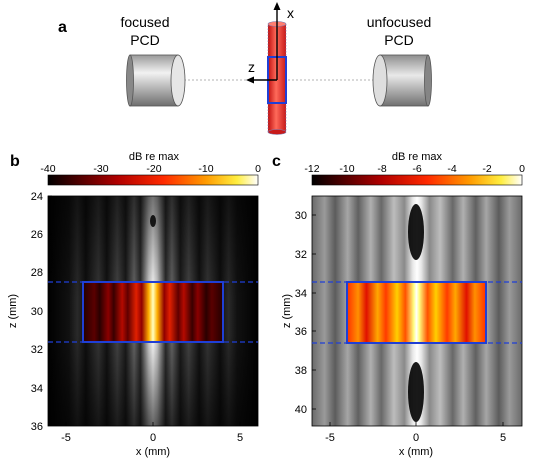 This screenshot has height=462, width=548. Describe the element at coordinates (251, 67) in the screenshot. I see `z-axis-arrow-label: z` at that location.